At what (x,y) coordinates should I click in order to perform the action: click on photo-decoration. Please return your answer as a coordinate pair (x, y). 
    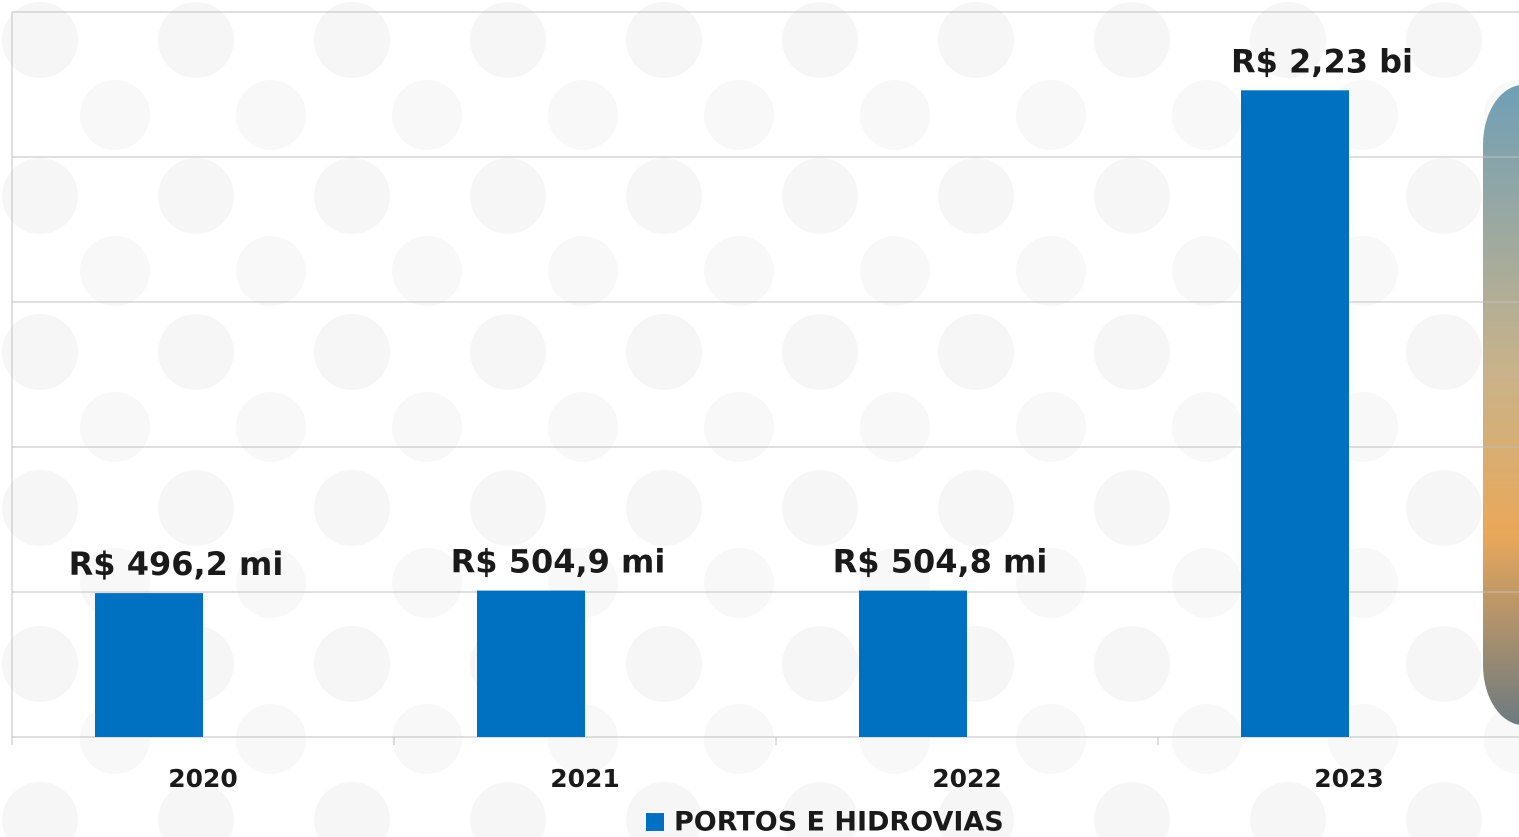
    Looking at the image, I should click on (1501, 405).